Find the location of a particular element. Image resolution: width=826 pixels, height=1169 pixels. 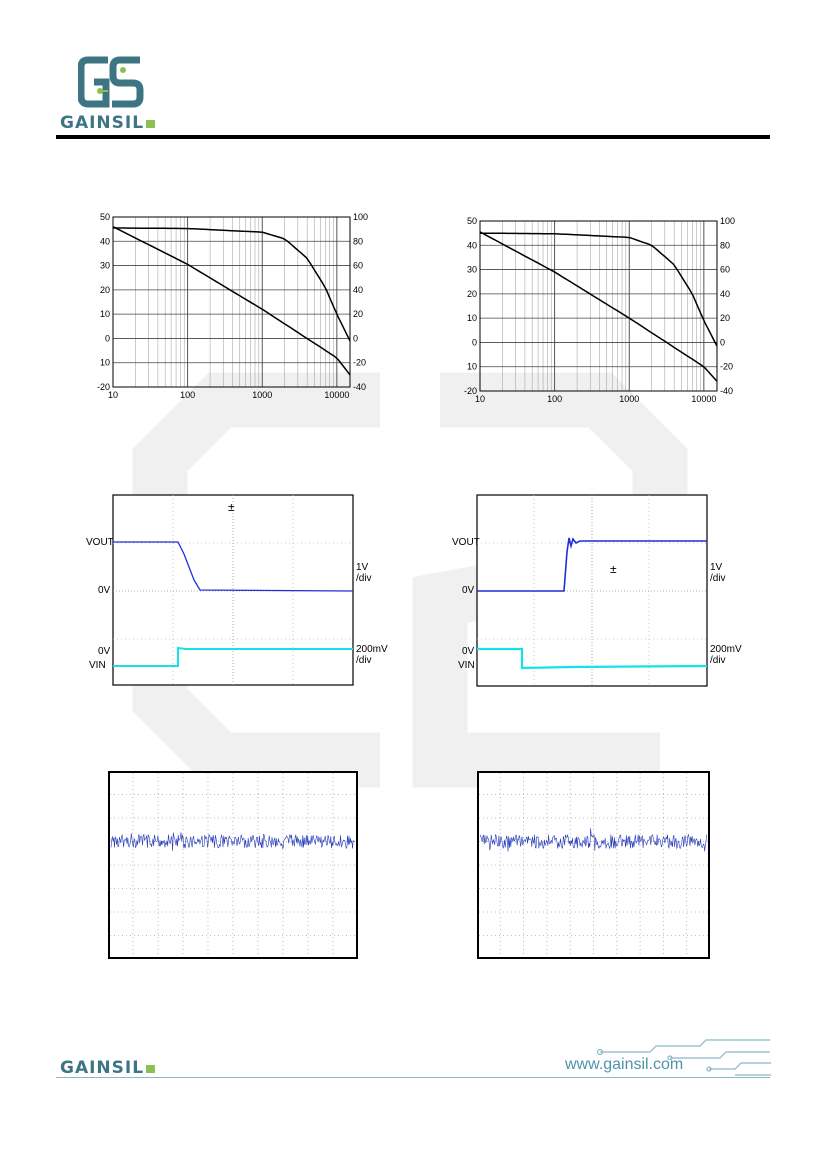

gain-phase-left-right-tick-label: -40 is located at coordinates (359, 387).